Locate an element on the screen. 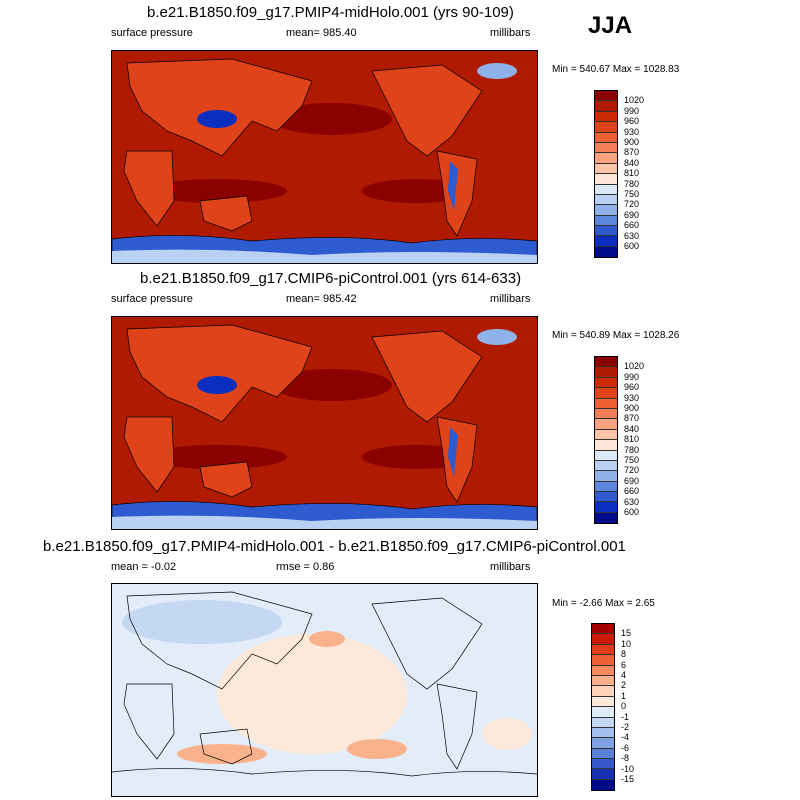  colorbar-label: 660 is located at coordinates (632, 491).